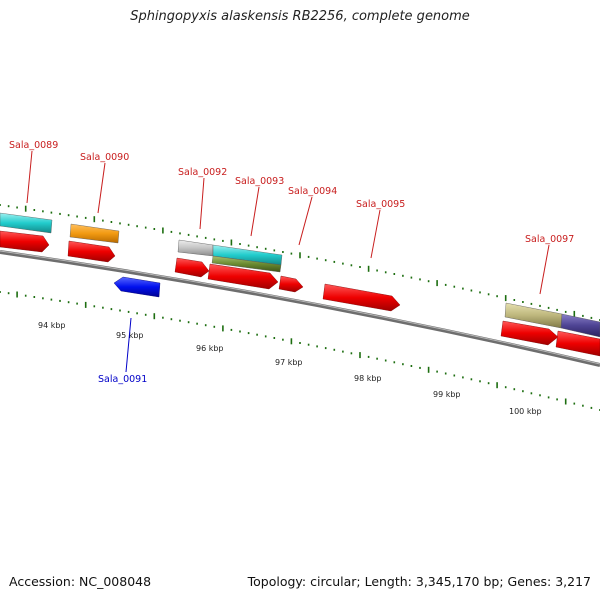 Image resolution: width=600 pixels, height=600 pixels. I want to click on gene-label-sala-0090: Sala_0090, so click(104, 157).